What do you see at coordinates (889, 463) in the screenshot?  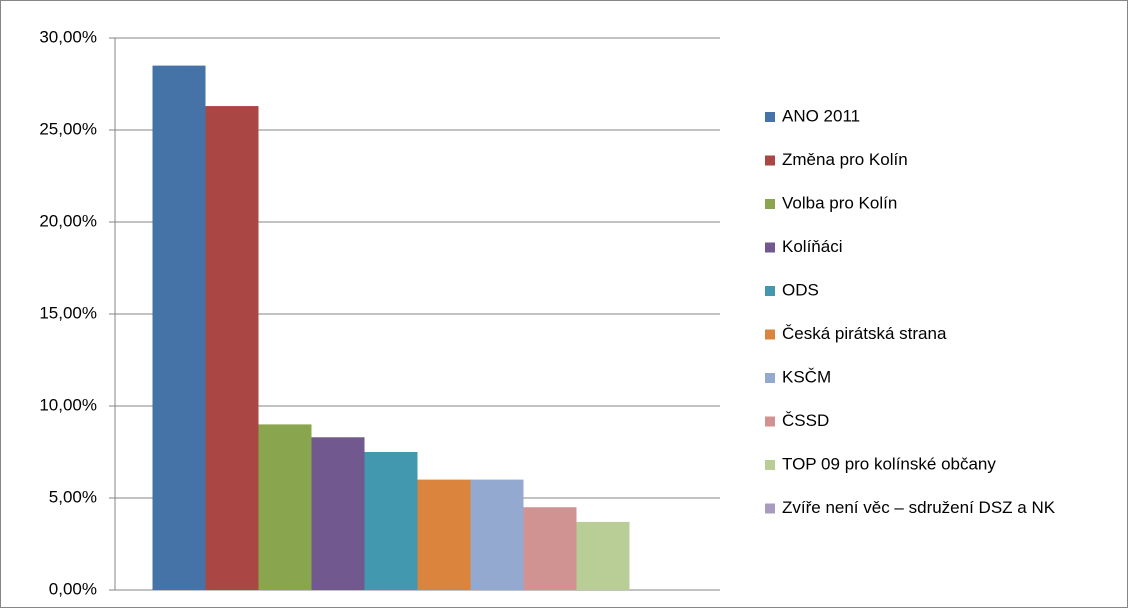 I see `legend-label: TOP 09 pro kolínské občany` at bounding box center [889, 463].